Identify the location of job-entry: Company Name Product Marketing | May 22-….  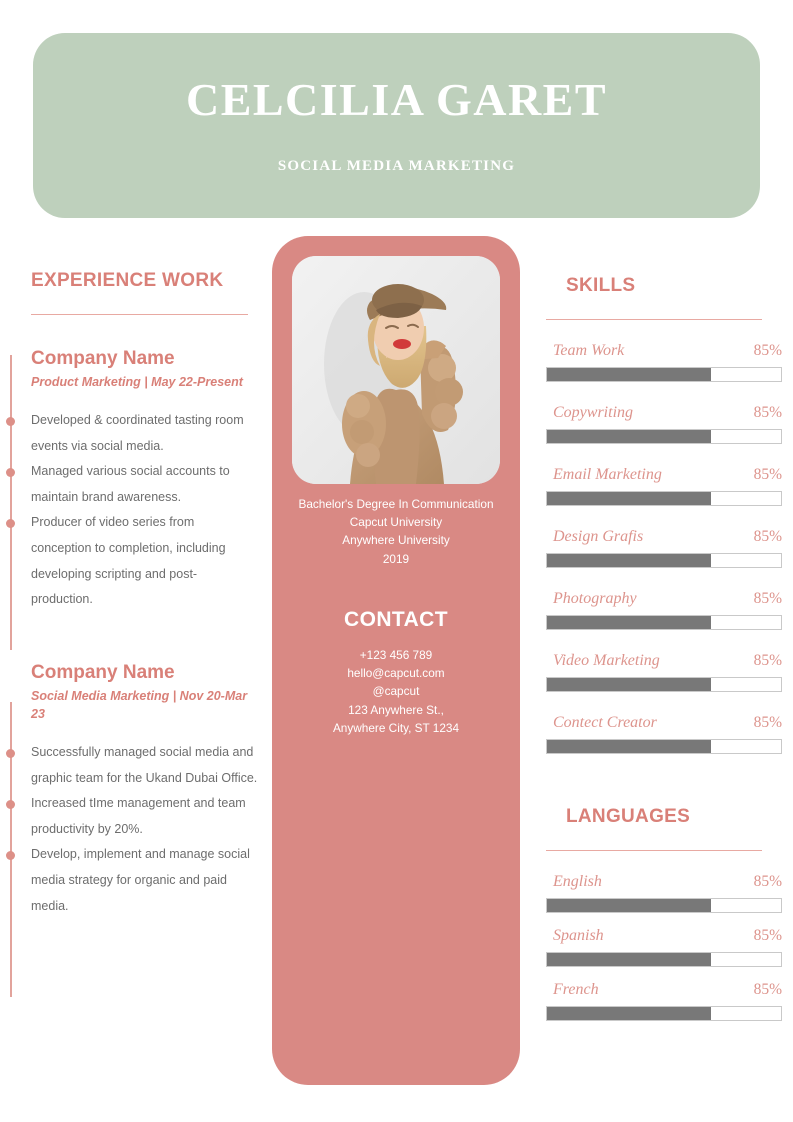
(132, 480).